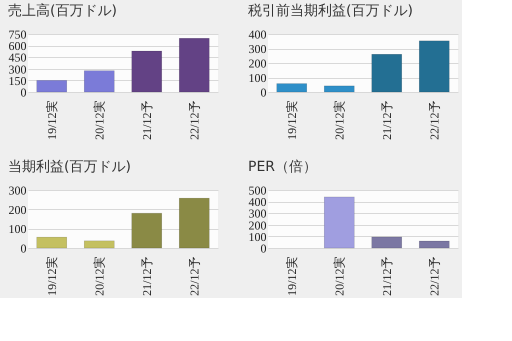 The width and height of the screenshot is (512, 341). Describe the element at coordinates (283, 167) in the screenshot. I see `chart-title: PER（倍）` at that location.